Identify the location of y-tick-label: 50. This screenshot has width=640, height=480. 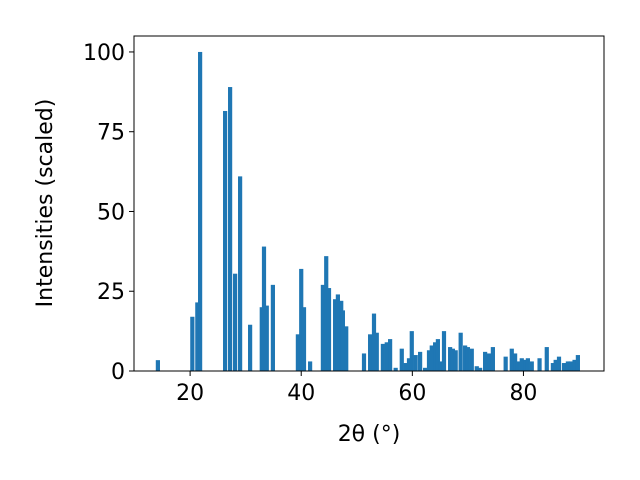
(111, 212).